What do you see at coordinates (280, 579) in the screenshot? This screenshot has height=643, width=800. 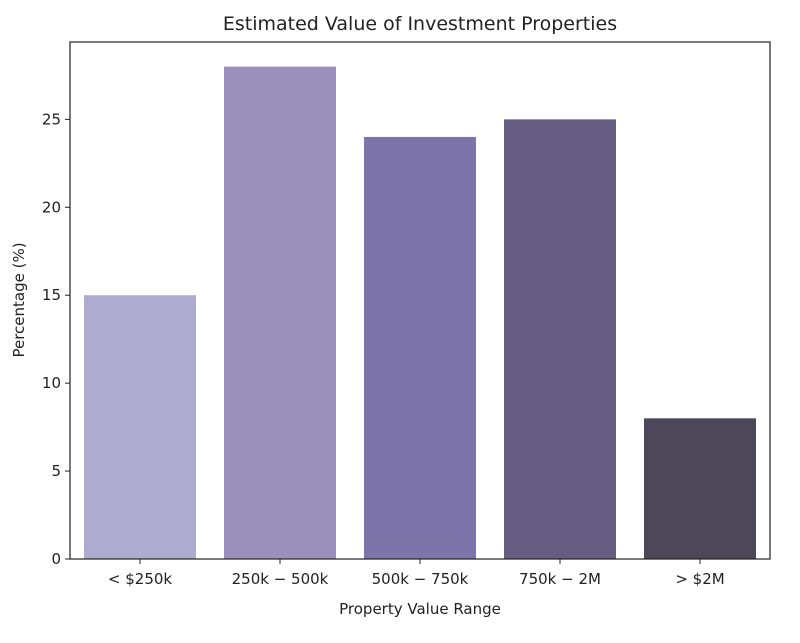 I see `x-tick-label: 250k − 500k` at bounding box center [280, 579].